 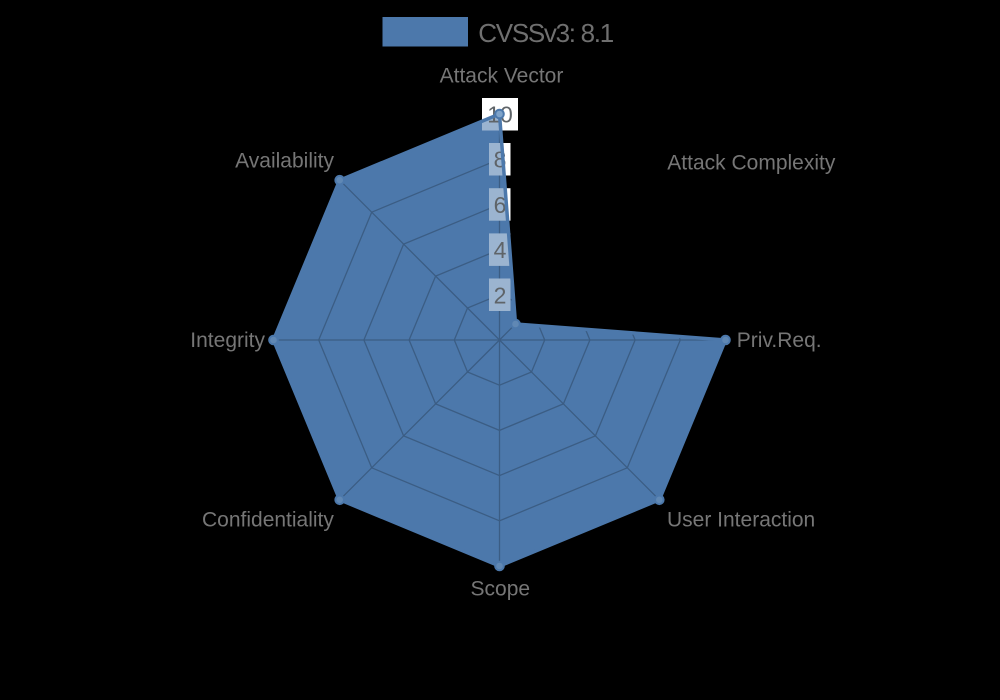 What do you see at coordinates (751, 162) in the screenshot?
I see `svg-text: Attack Complexity` at bounding box center [751, 162].